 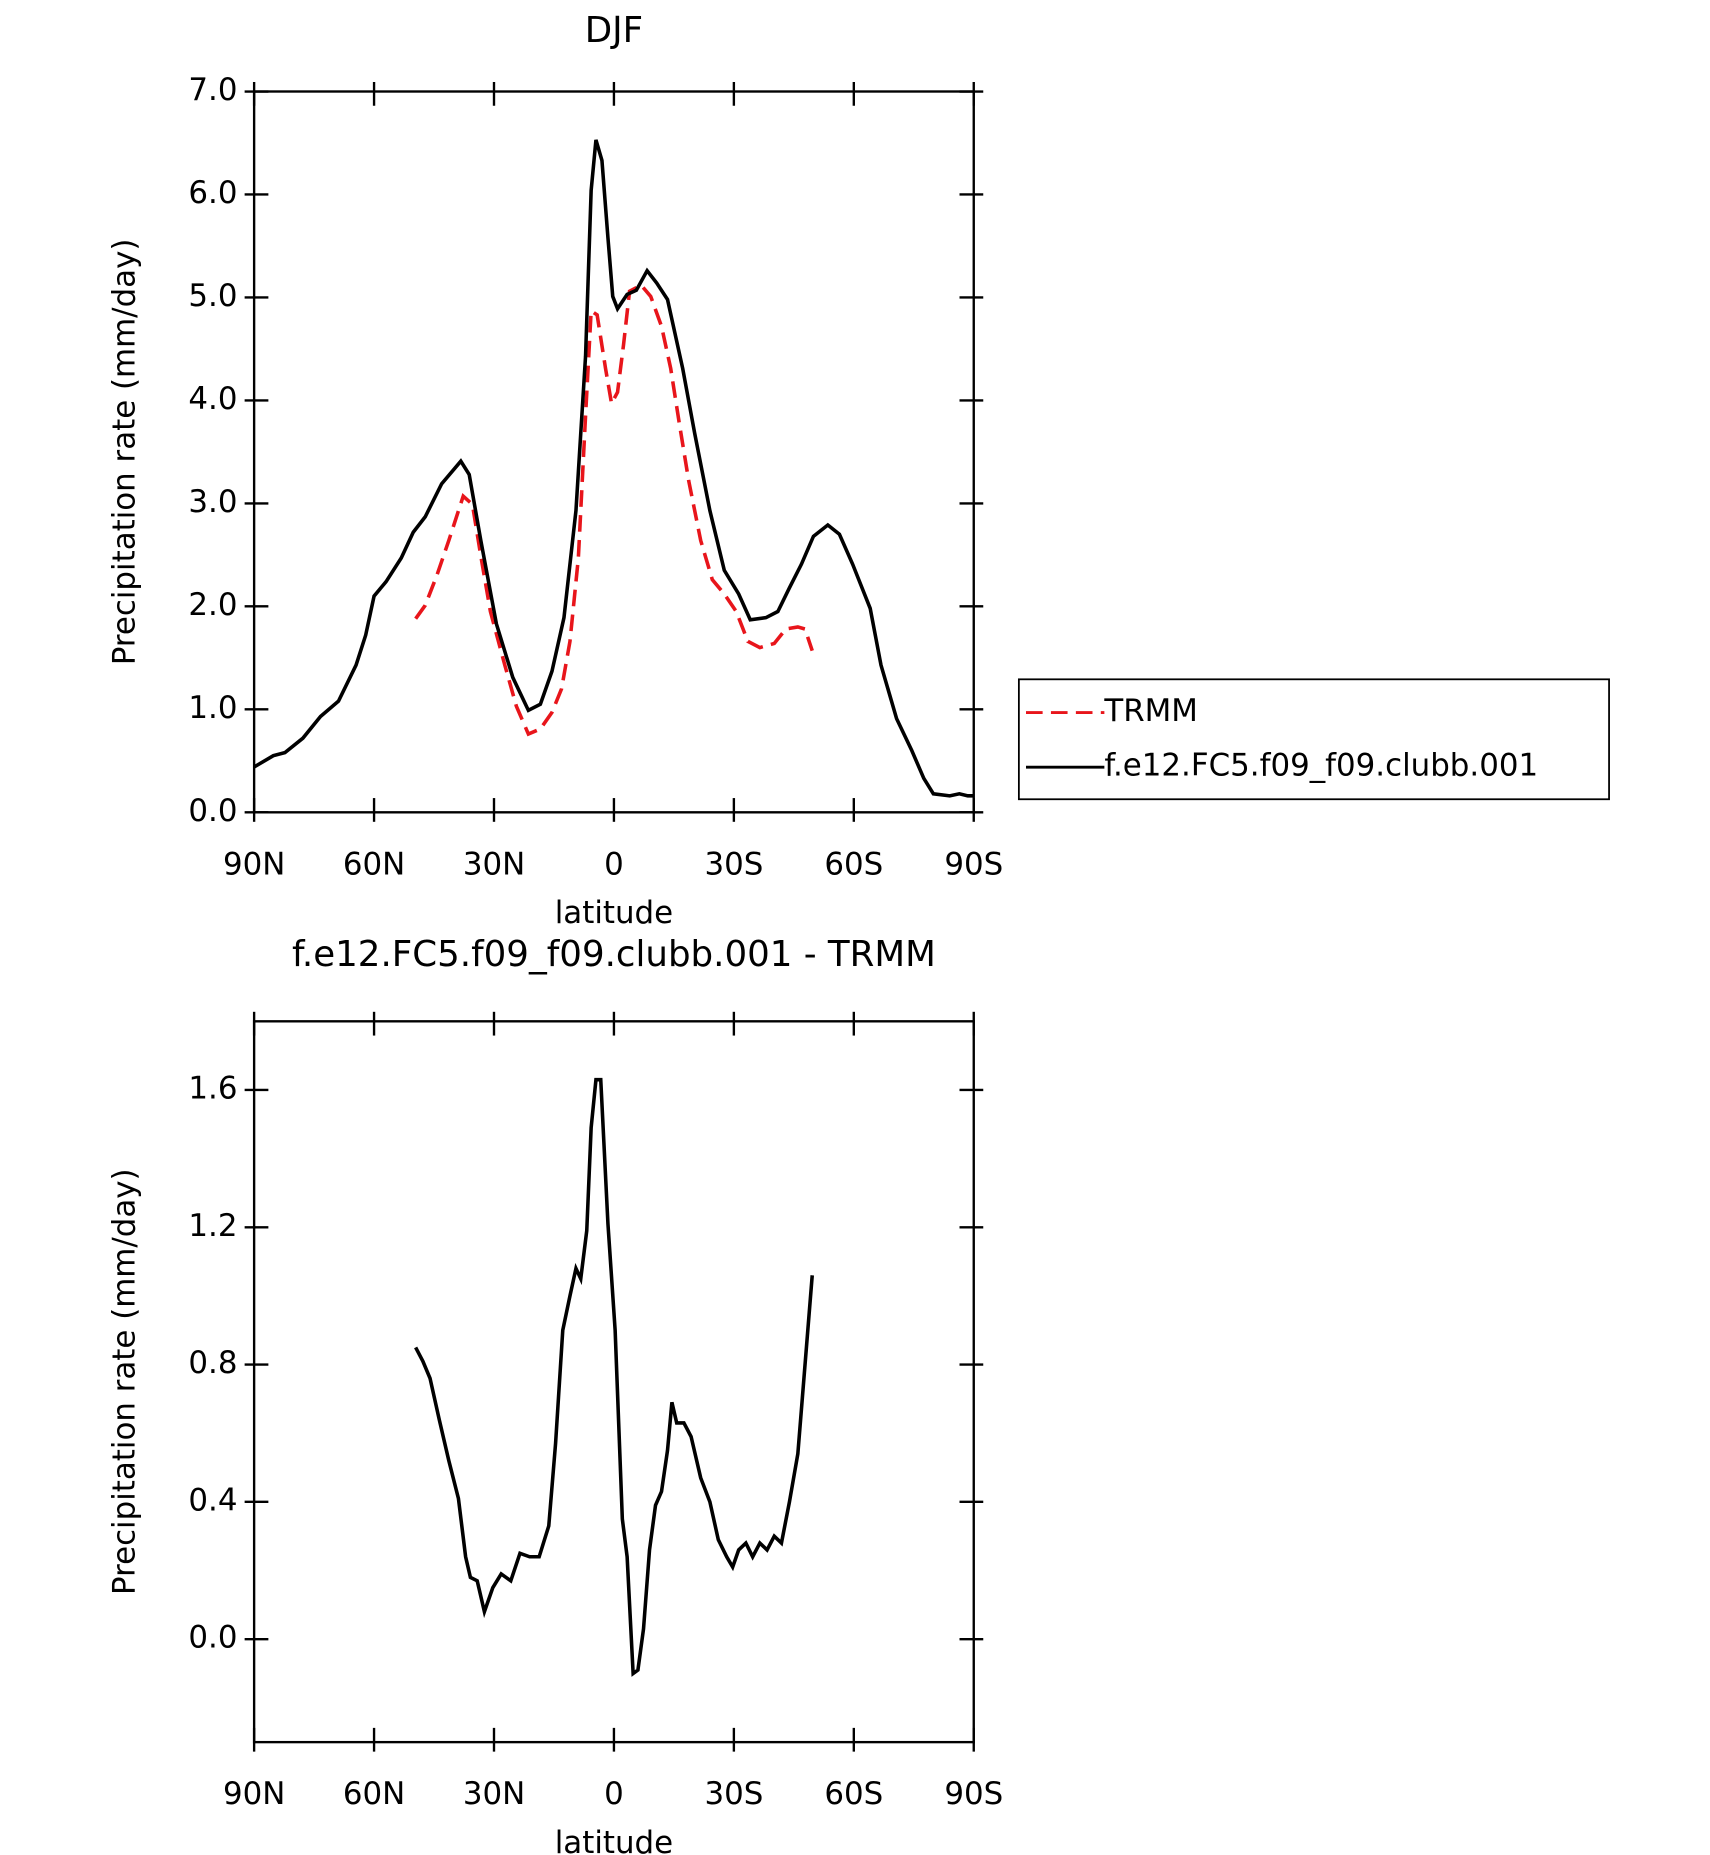 I want to click on y-tick-label: 4.0, so click(x=212, y=399).